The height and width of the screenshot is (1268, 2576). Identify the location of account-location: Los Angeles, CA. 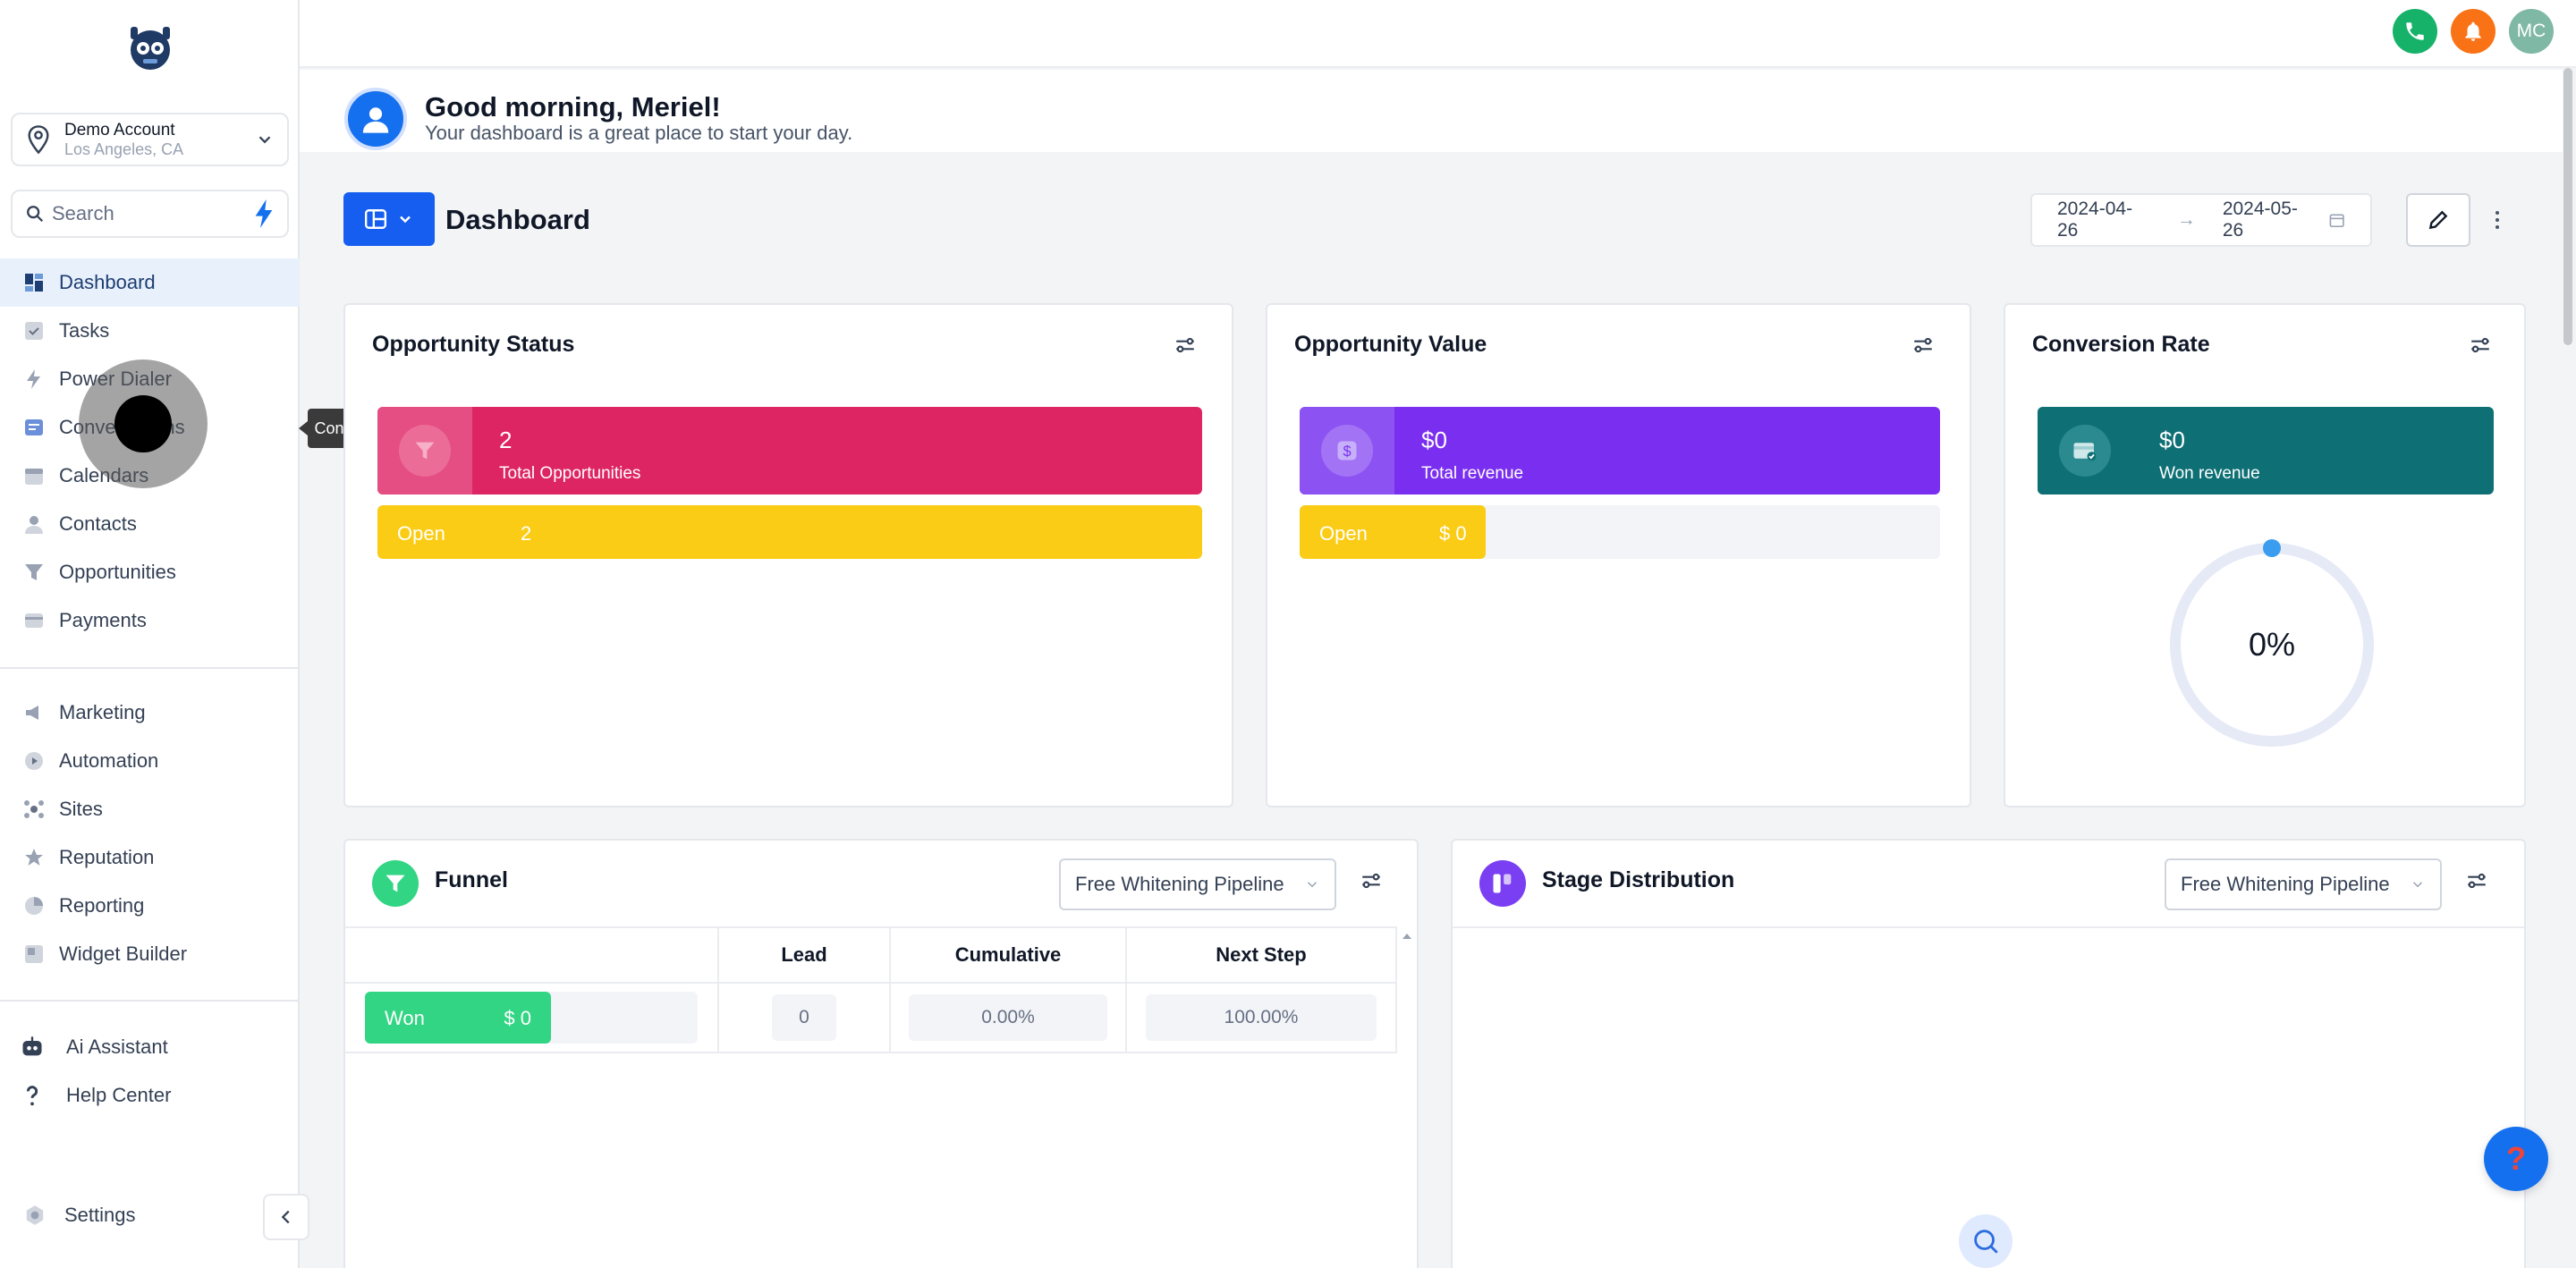
(124, 148).